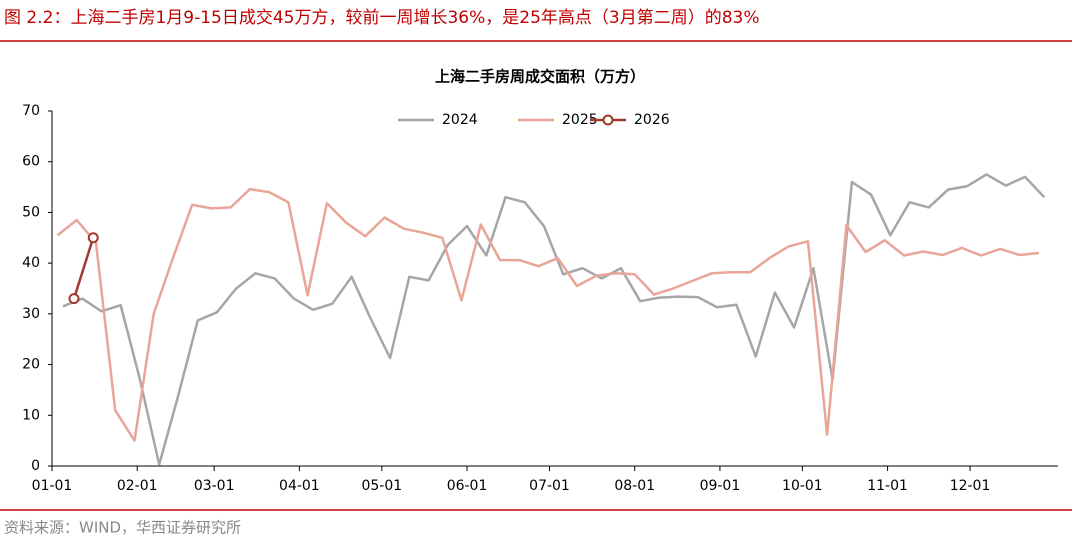 This screenshot has width=1080, height=545. Describe the element at coordinates (549, 486) in the screenshot. I see `x-tick-label: 07-01` at that location.